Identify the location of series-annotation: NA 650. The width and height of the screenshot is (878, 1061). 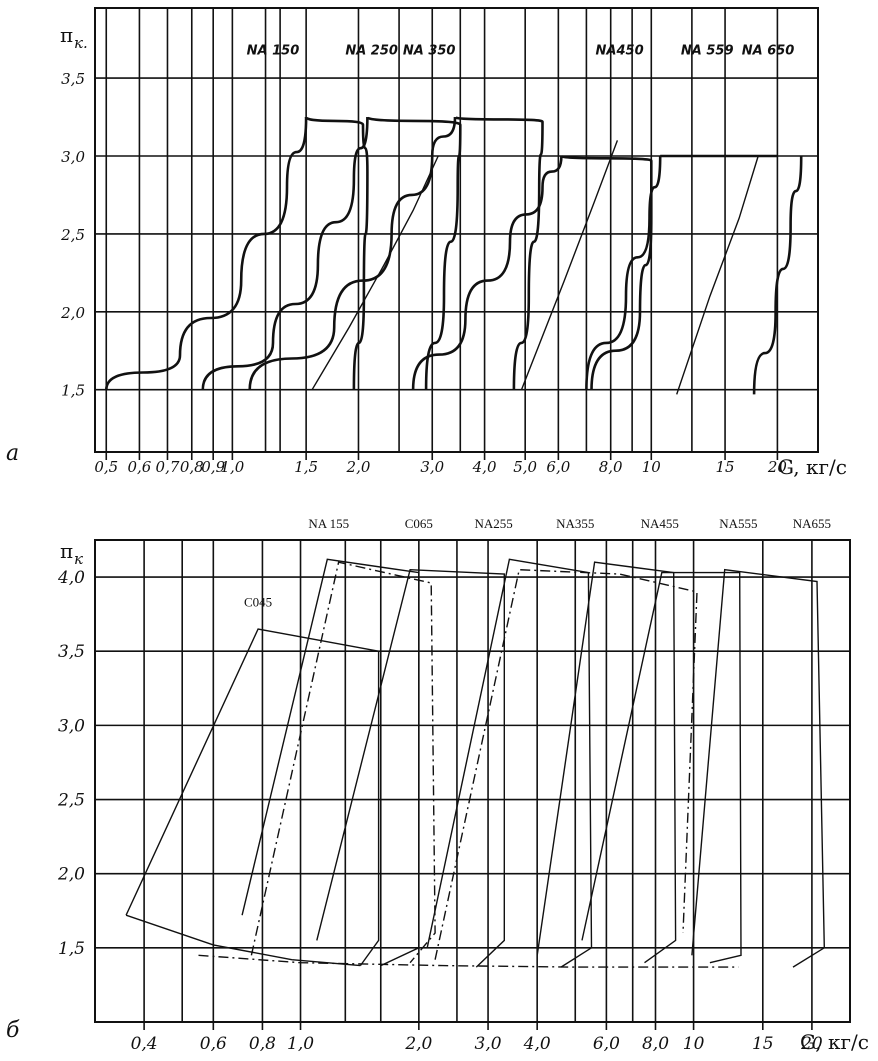
(768, 51).